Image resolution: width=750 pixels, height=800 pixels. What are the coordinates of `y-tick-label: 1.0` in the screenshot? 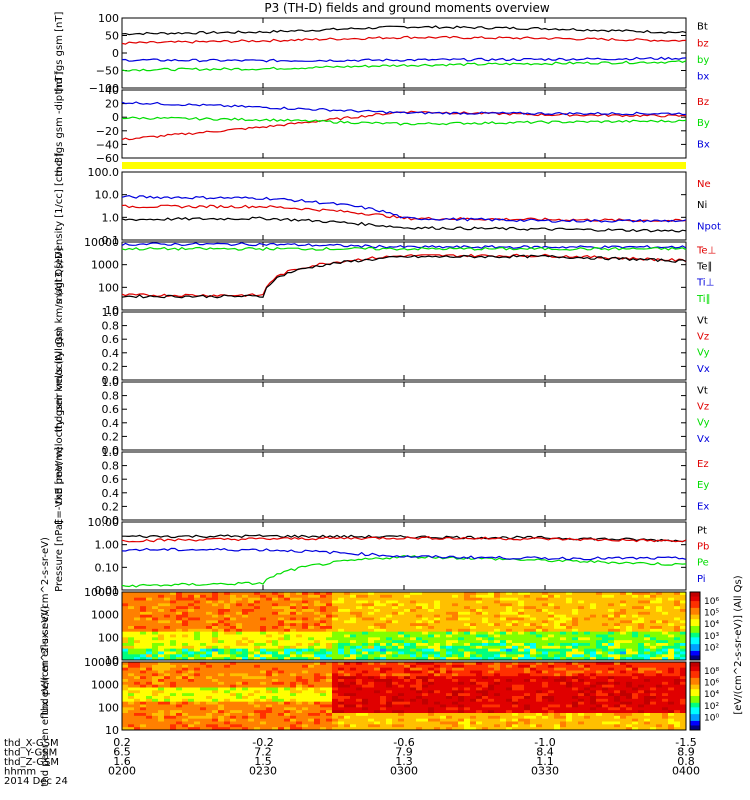 It's located at (111, 312).